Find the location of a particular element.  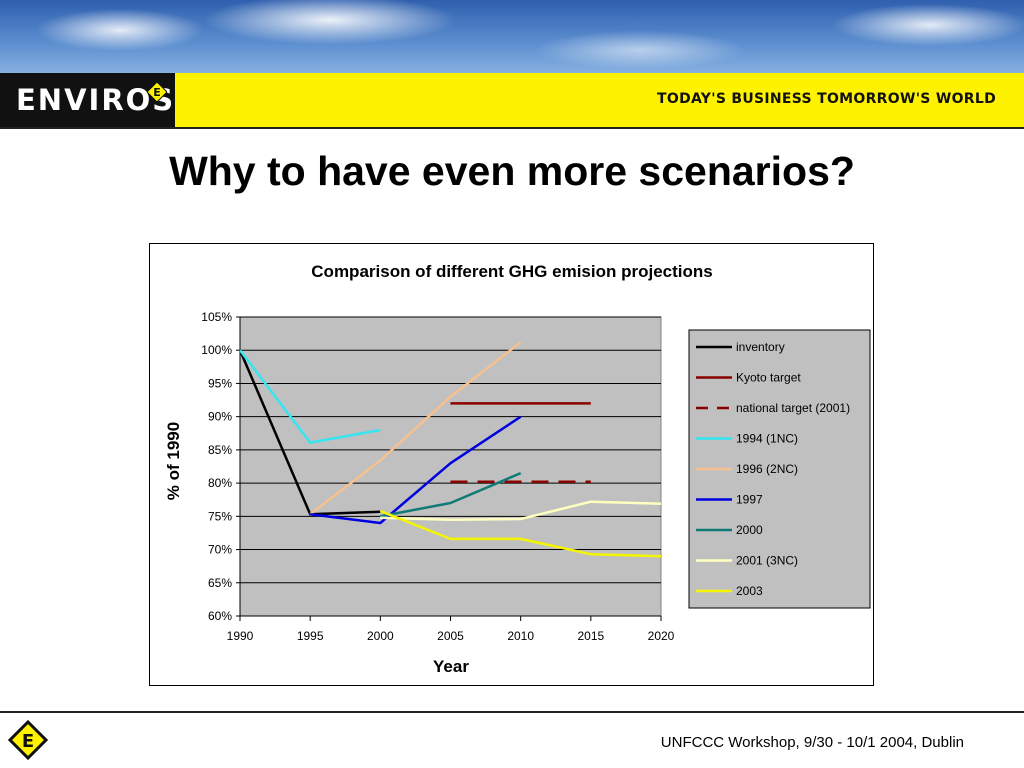

gridlines is located at coordinates (450, 450).